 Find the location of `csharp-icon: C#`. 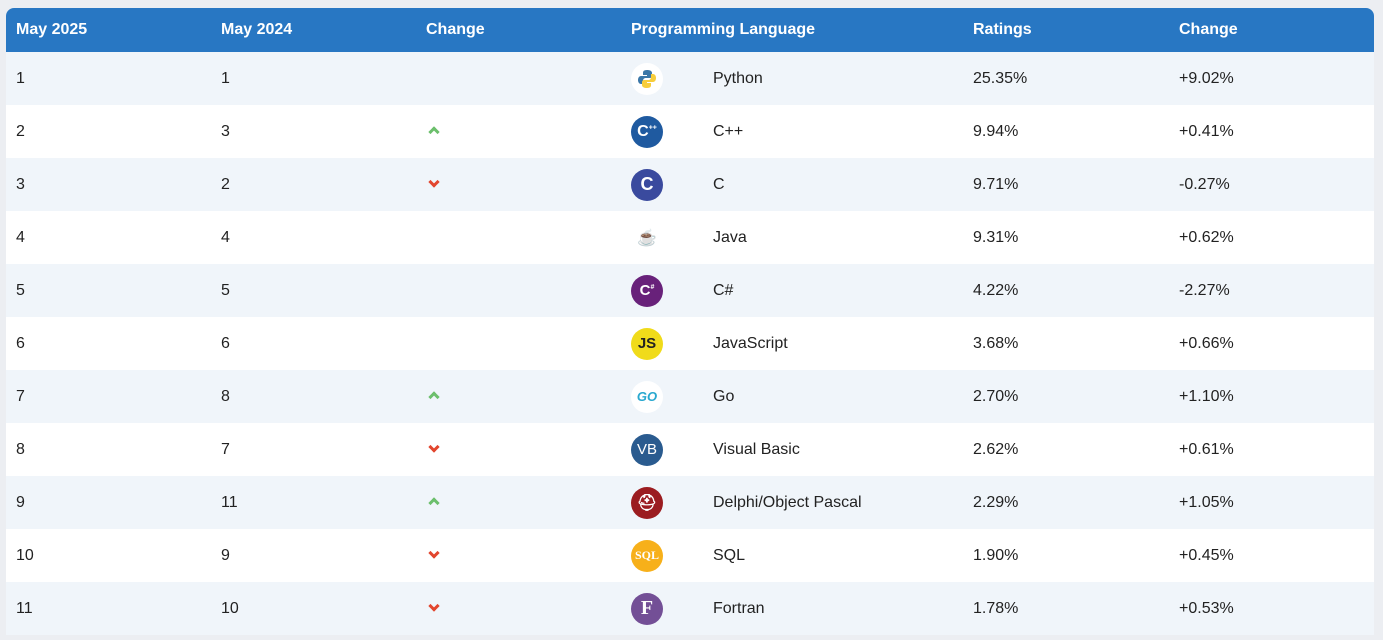

csharp-icon: C# is located at coordinates (647, 290).